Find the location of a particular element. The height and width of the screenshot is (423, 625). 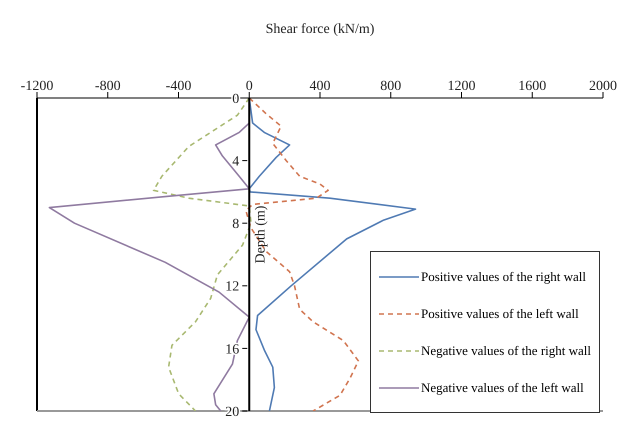

x-tick-label: 0 is located at coordinates (249, 86).